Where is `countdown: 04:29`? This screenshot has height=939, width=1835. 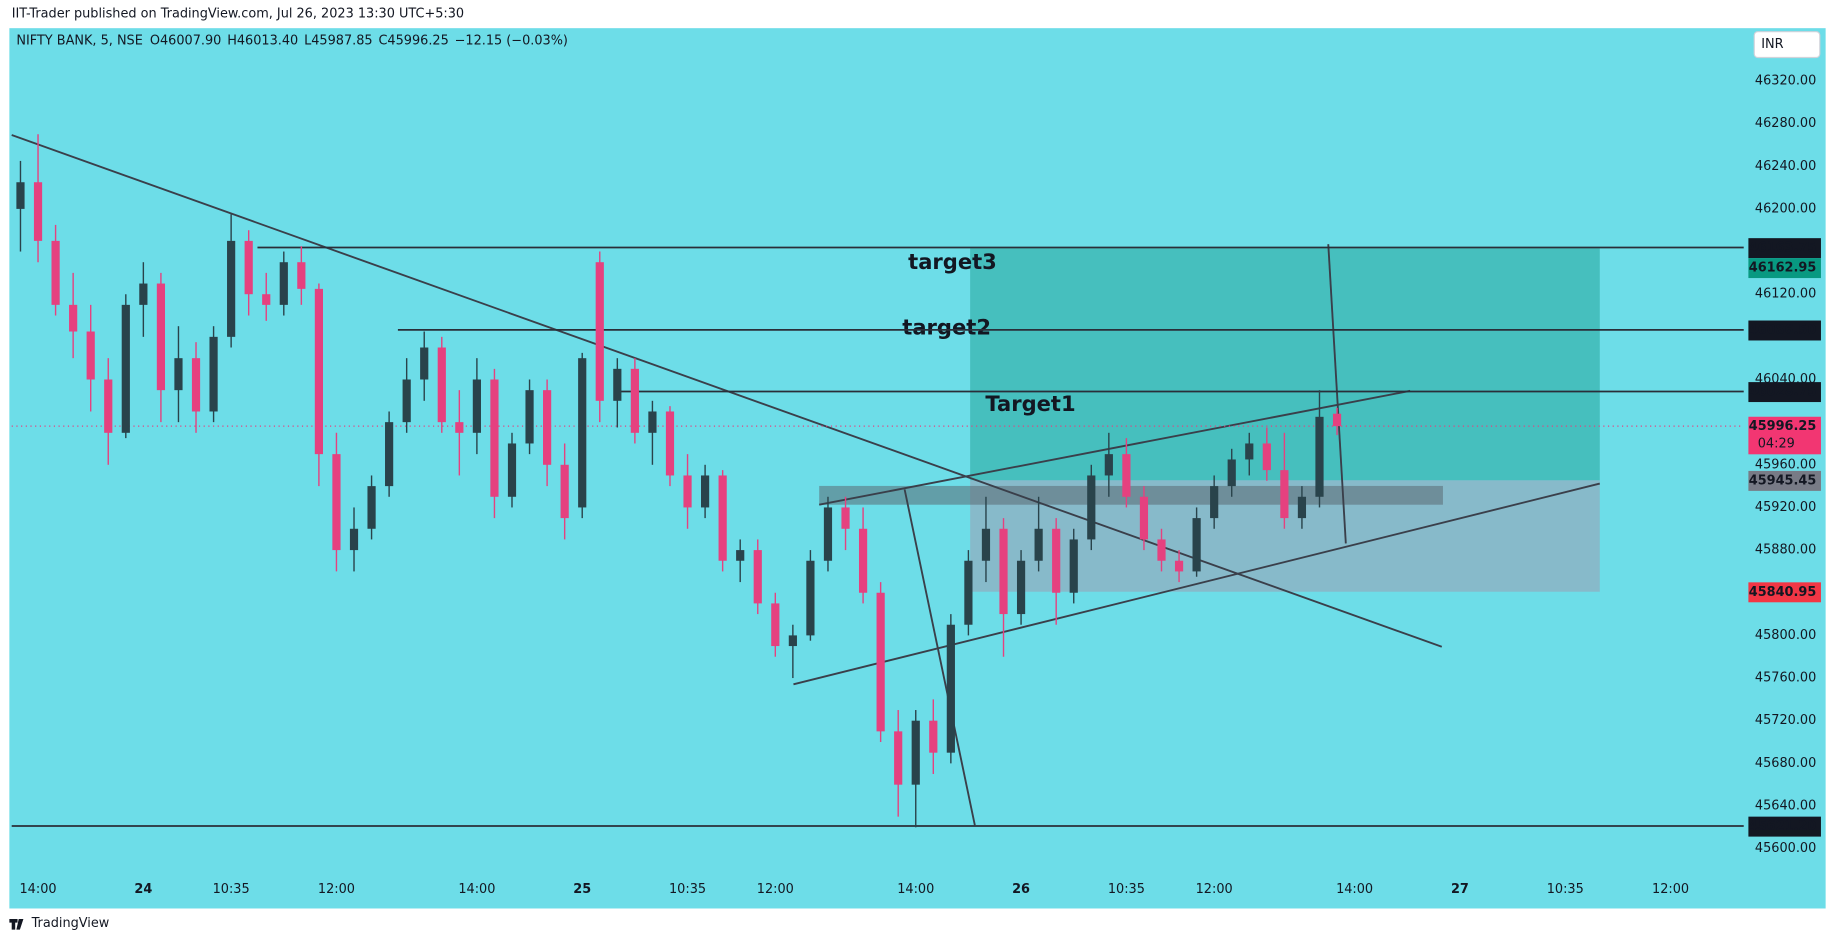 countdown: 04:29 is located at coordinates (1776, 443).